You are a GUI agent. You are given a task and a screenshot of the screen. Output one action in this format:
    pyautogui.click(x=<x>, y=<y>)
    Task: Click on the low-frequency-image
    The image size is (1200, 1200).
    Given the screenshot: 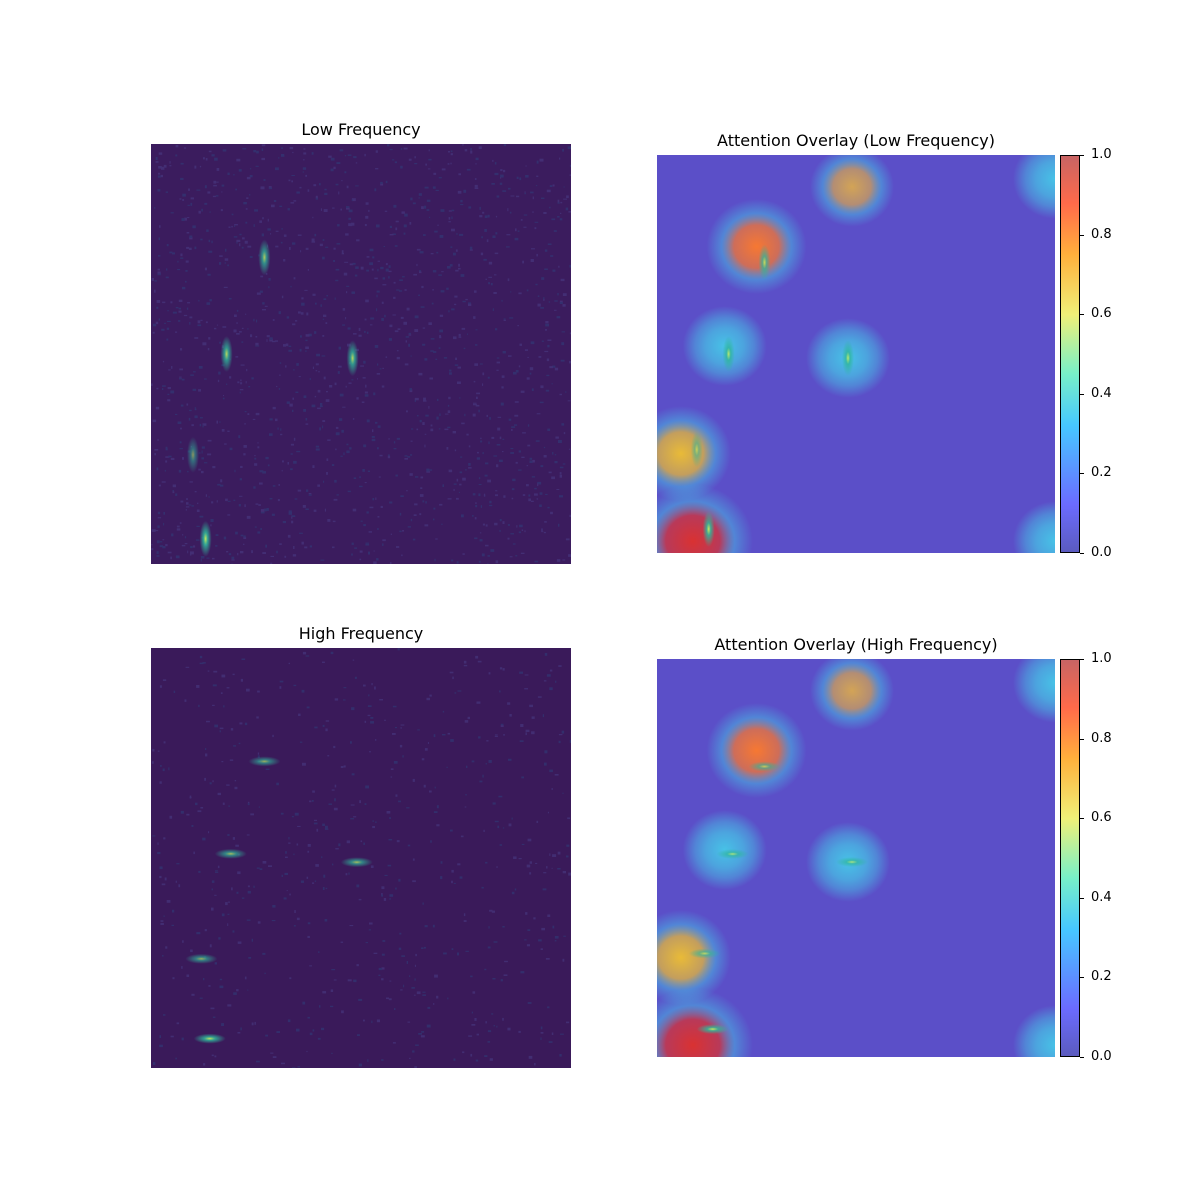 What is the action you would take?
    pyautogui.click(x=361, y=354)
    